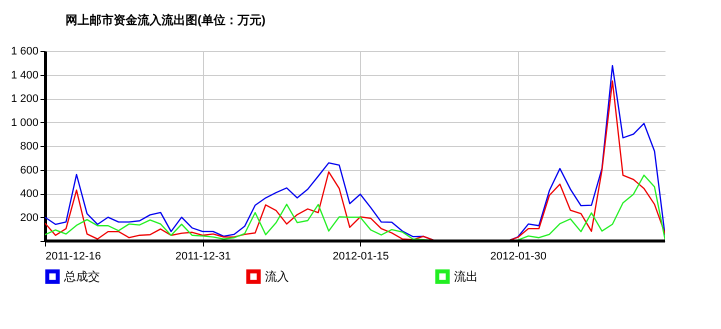 This screenshot has height=329, width=721. What do you see at coordinates (29, 170) in the screenshot?
I see `y-tick-label: 600` at bounding box center [29, 170].